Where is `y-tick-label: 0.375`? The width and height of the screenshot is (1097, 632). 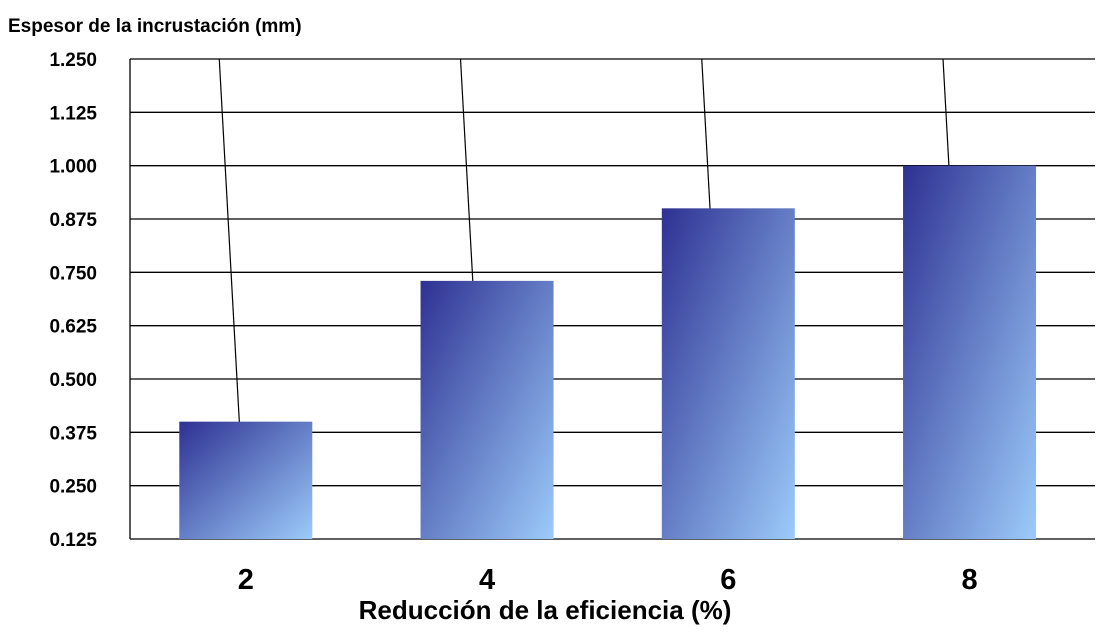 y-tick-label: 0.375 is located at coordinates (73, 433).